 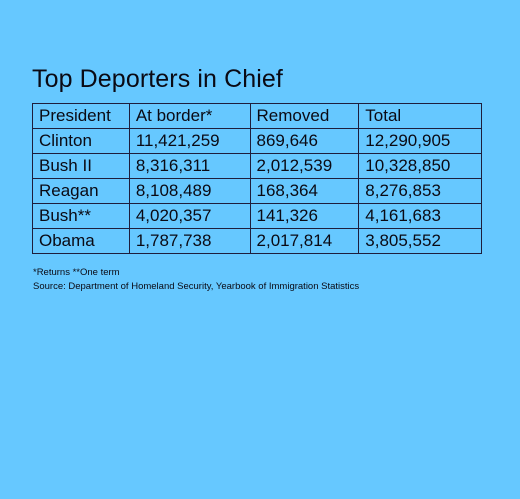 What do you see at coordinates (189, 191) in the screenshot?
I see `cell-at-border: 8,108,489` at bounding box center [189, 191].